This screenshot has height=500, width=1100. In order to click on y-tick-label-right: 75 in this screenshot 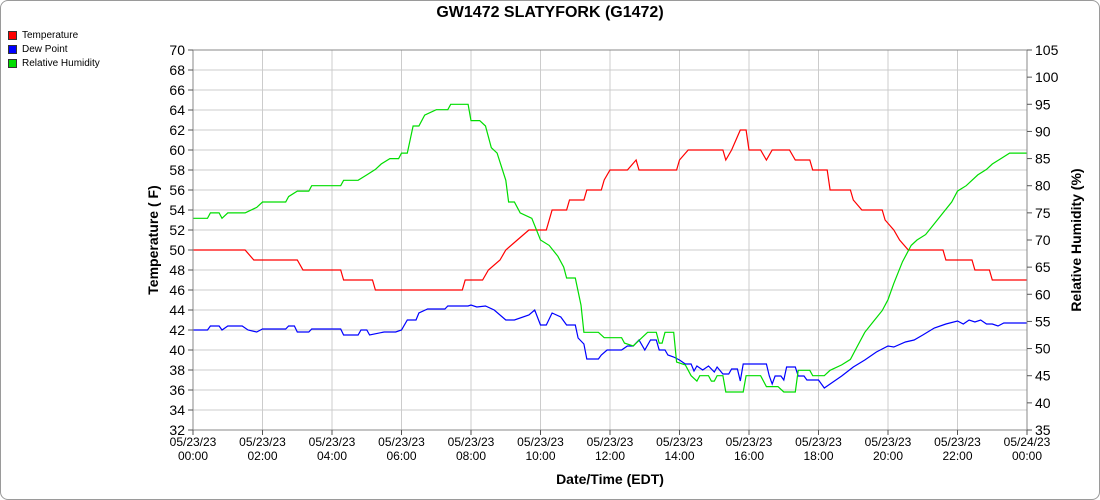, I will do `click(1043, 213)`.